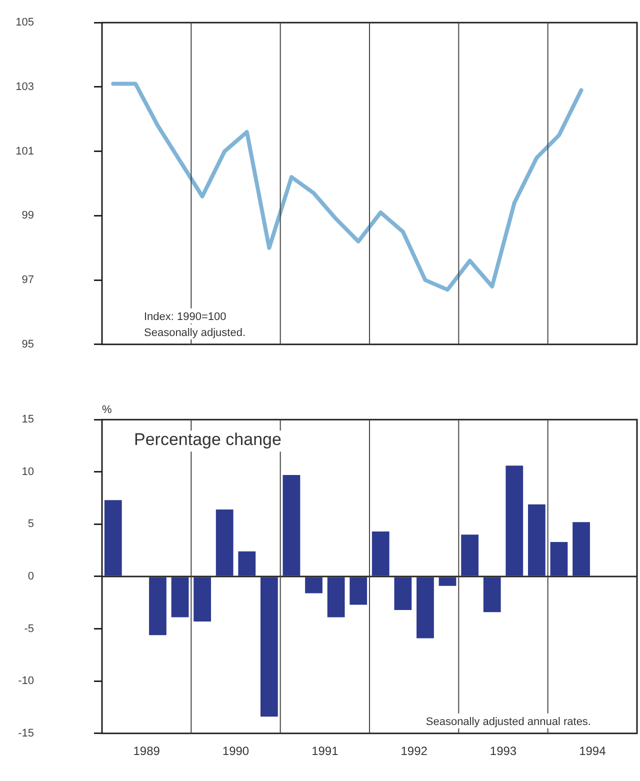 This screenshot has height=781, width=640. What do you see at coordinates (25, 22) in the screenshot?
I see `y-tick-label: 105` at bounding box center [25, 22].